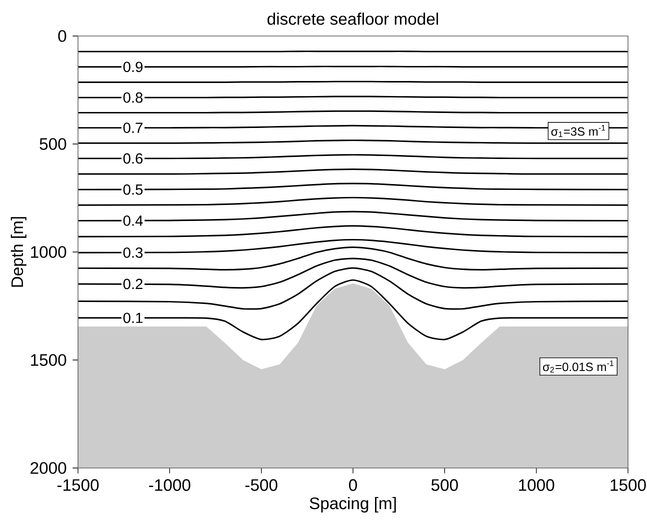 Image resolution: width=647 pixels, height=521 pixels. What do you see at coordinates (48, 468) in the screenshot?
I see `y-tick-label: 2000` at bounding box center [48, 468].